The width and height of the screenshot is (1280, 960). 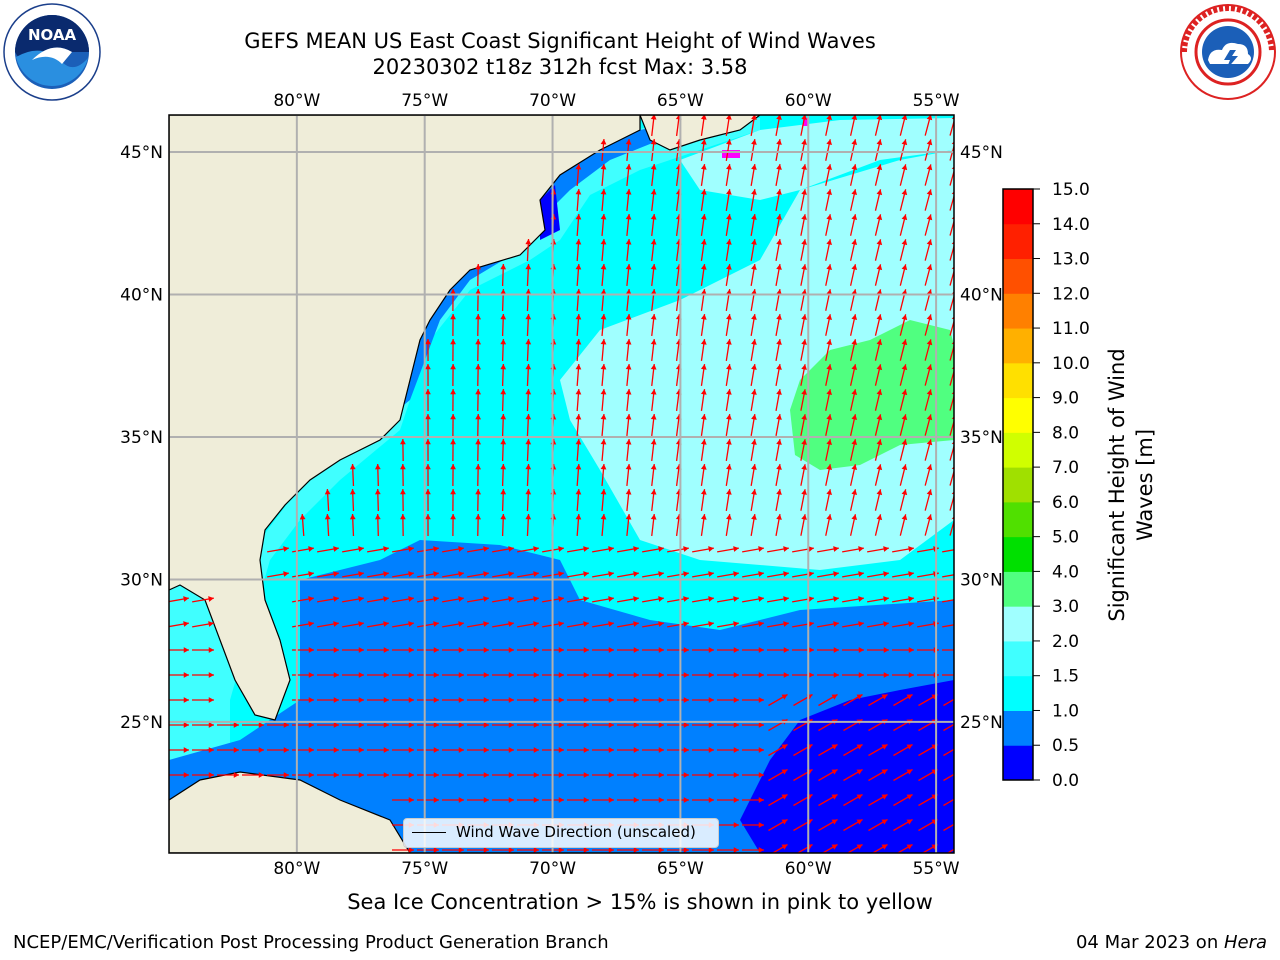 What do you see at coordinates (296, 101) in the screenshot?
I see `lon-tick-label: 80°W` at bounding box center [296, 101].